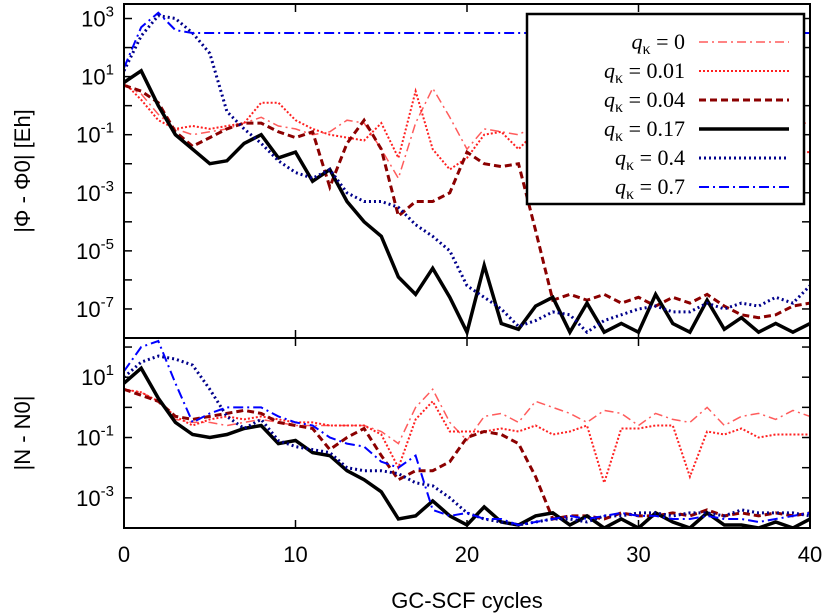 The image size is (830, 616). What do you see at coordinates (810, 554) in the screenshot?
I see `x-tick-label: 40` at bounding box center [810, 554].